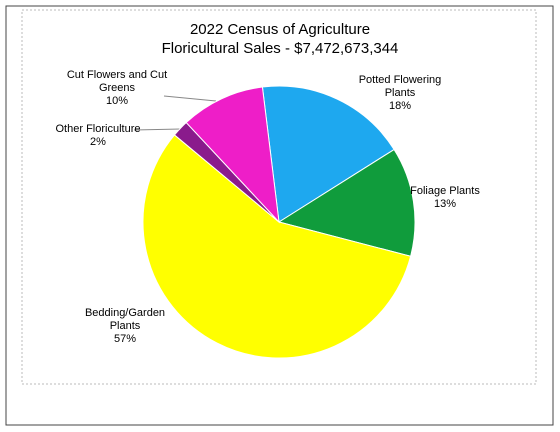 This screenshot has height=432, width=560. What do you see at coordinates (98, 142) in the screenshot?
I see `value-label: 2%` at bounding box center [98, 142].